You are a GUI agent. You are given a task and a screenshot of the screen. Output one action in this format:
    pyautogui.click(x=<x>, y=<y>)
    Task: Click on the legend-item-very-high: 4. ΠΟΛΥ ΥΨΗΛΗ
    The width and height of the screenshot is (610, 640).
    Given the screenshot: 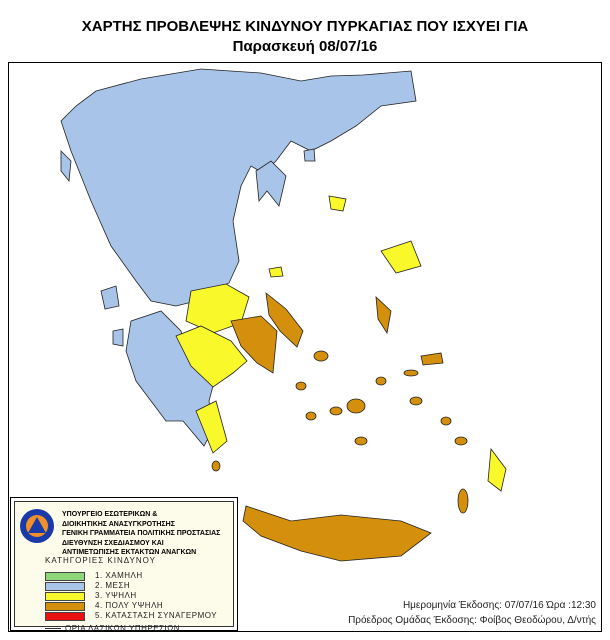 What is the action you would take?
    pyautogui.click(x=150, y=606)
    